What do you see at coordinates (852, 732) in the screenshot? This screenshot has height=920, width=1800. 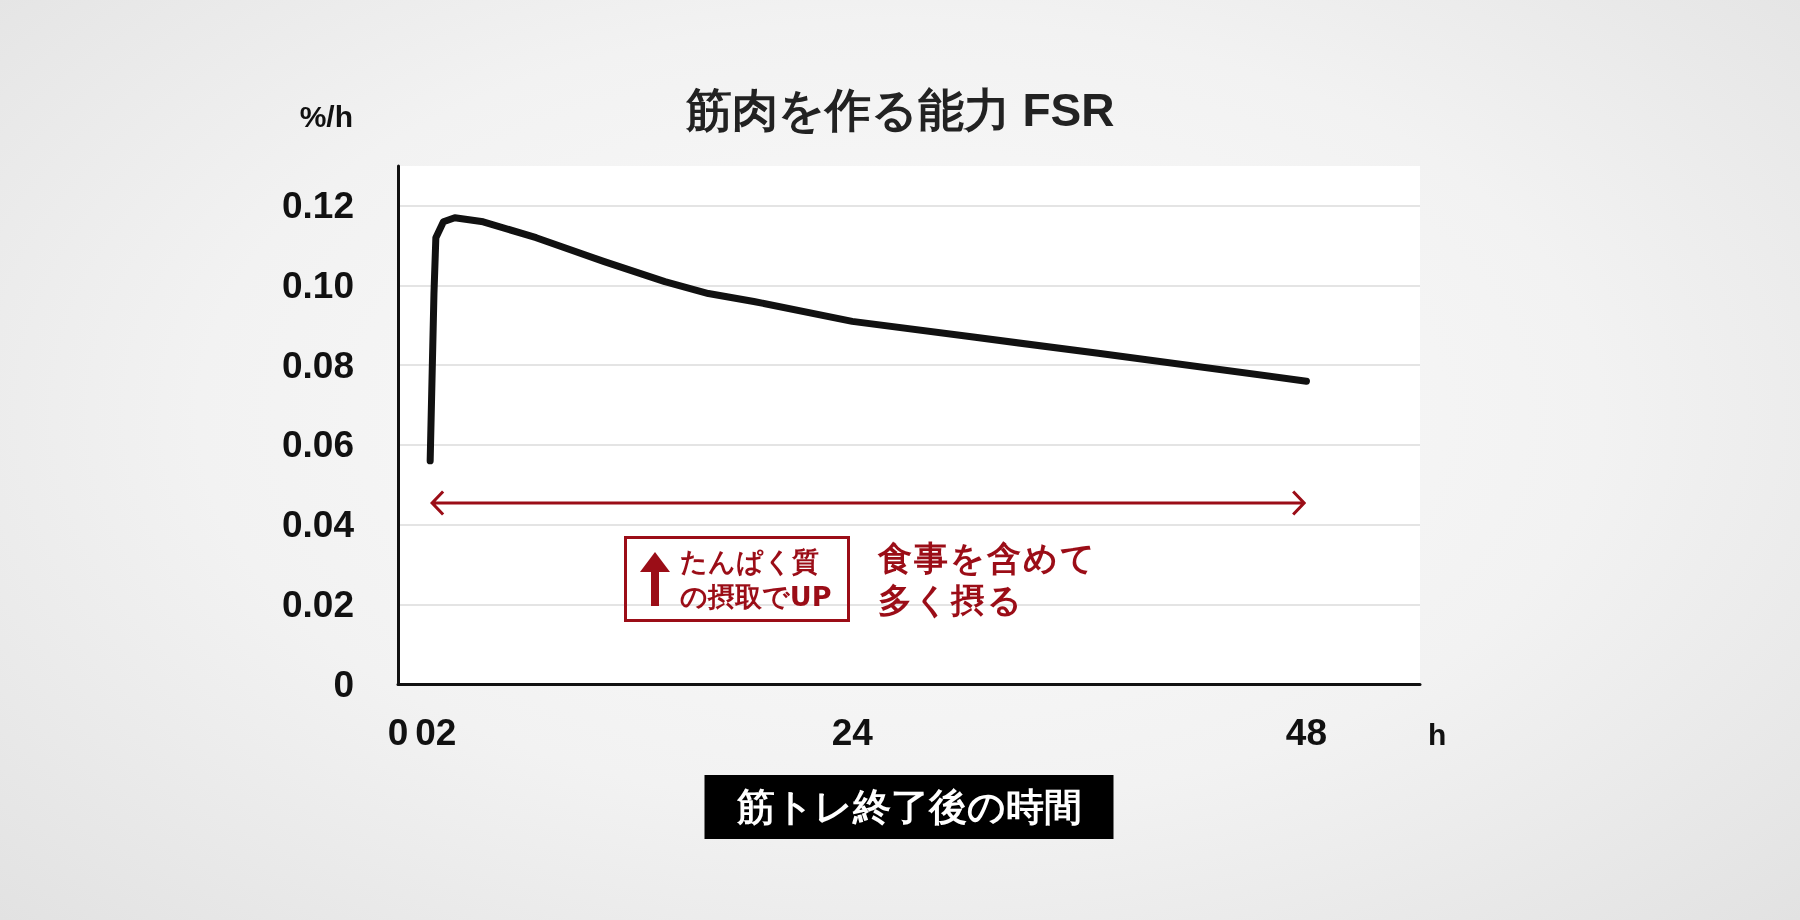 I see `x-tick-label: 24` at bounding box center [852, 732].